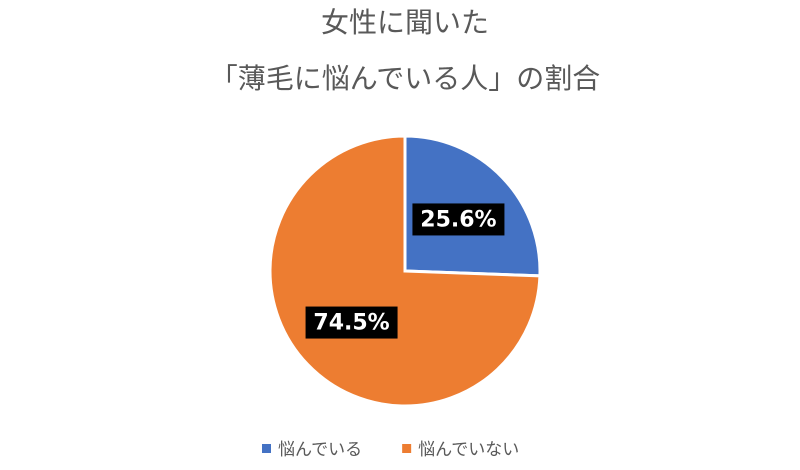 This screenshot has width=800, height=470. What do you see at coordinates (320, 450) in the screenshot?
I see `legend-label: 悩んでいる` at bounding box center [320, 450].